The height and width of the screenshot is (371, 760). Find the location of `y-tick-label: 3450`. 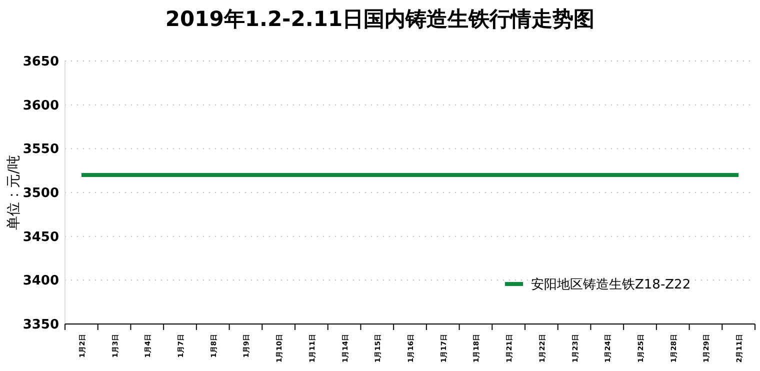

y-tick-label: 3450 is located at coordinates (40, 237).